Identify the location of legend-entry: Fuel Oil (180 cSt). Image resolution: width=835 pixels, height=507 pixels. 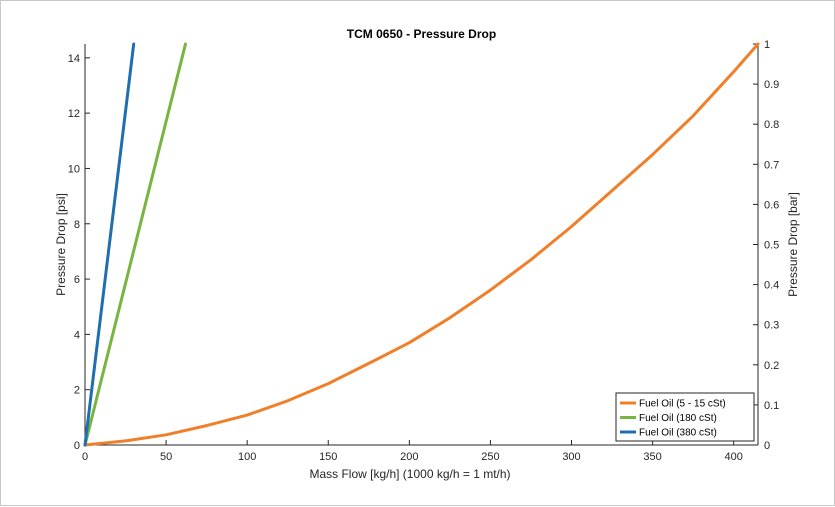
(678, 418).